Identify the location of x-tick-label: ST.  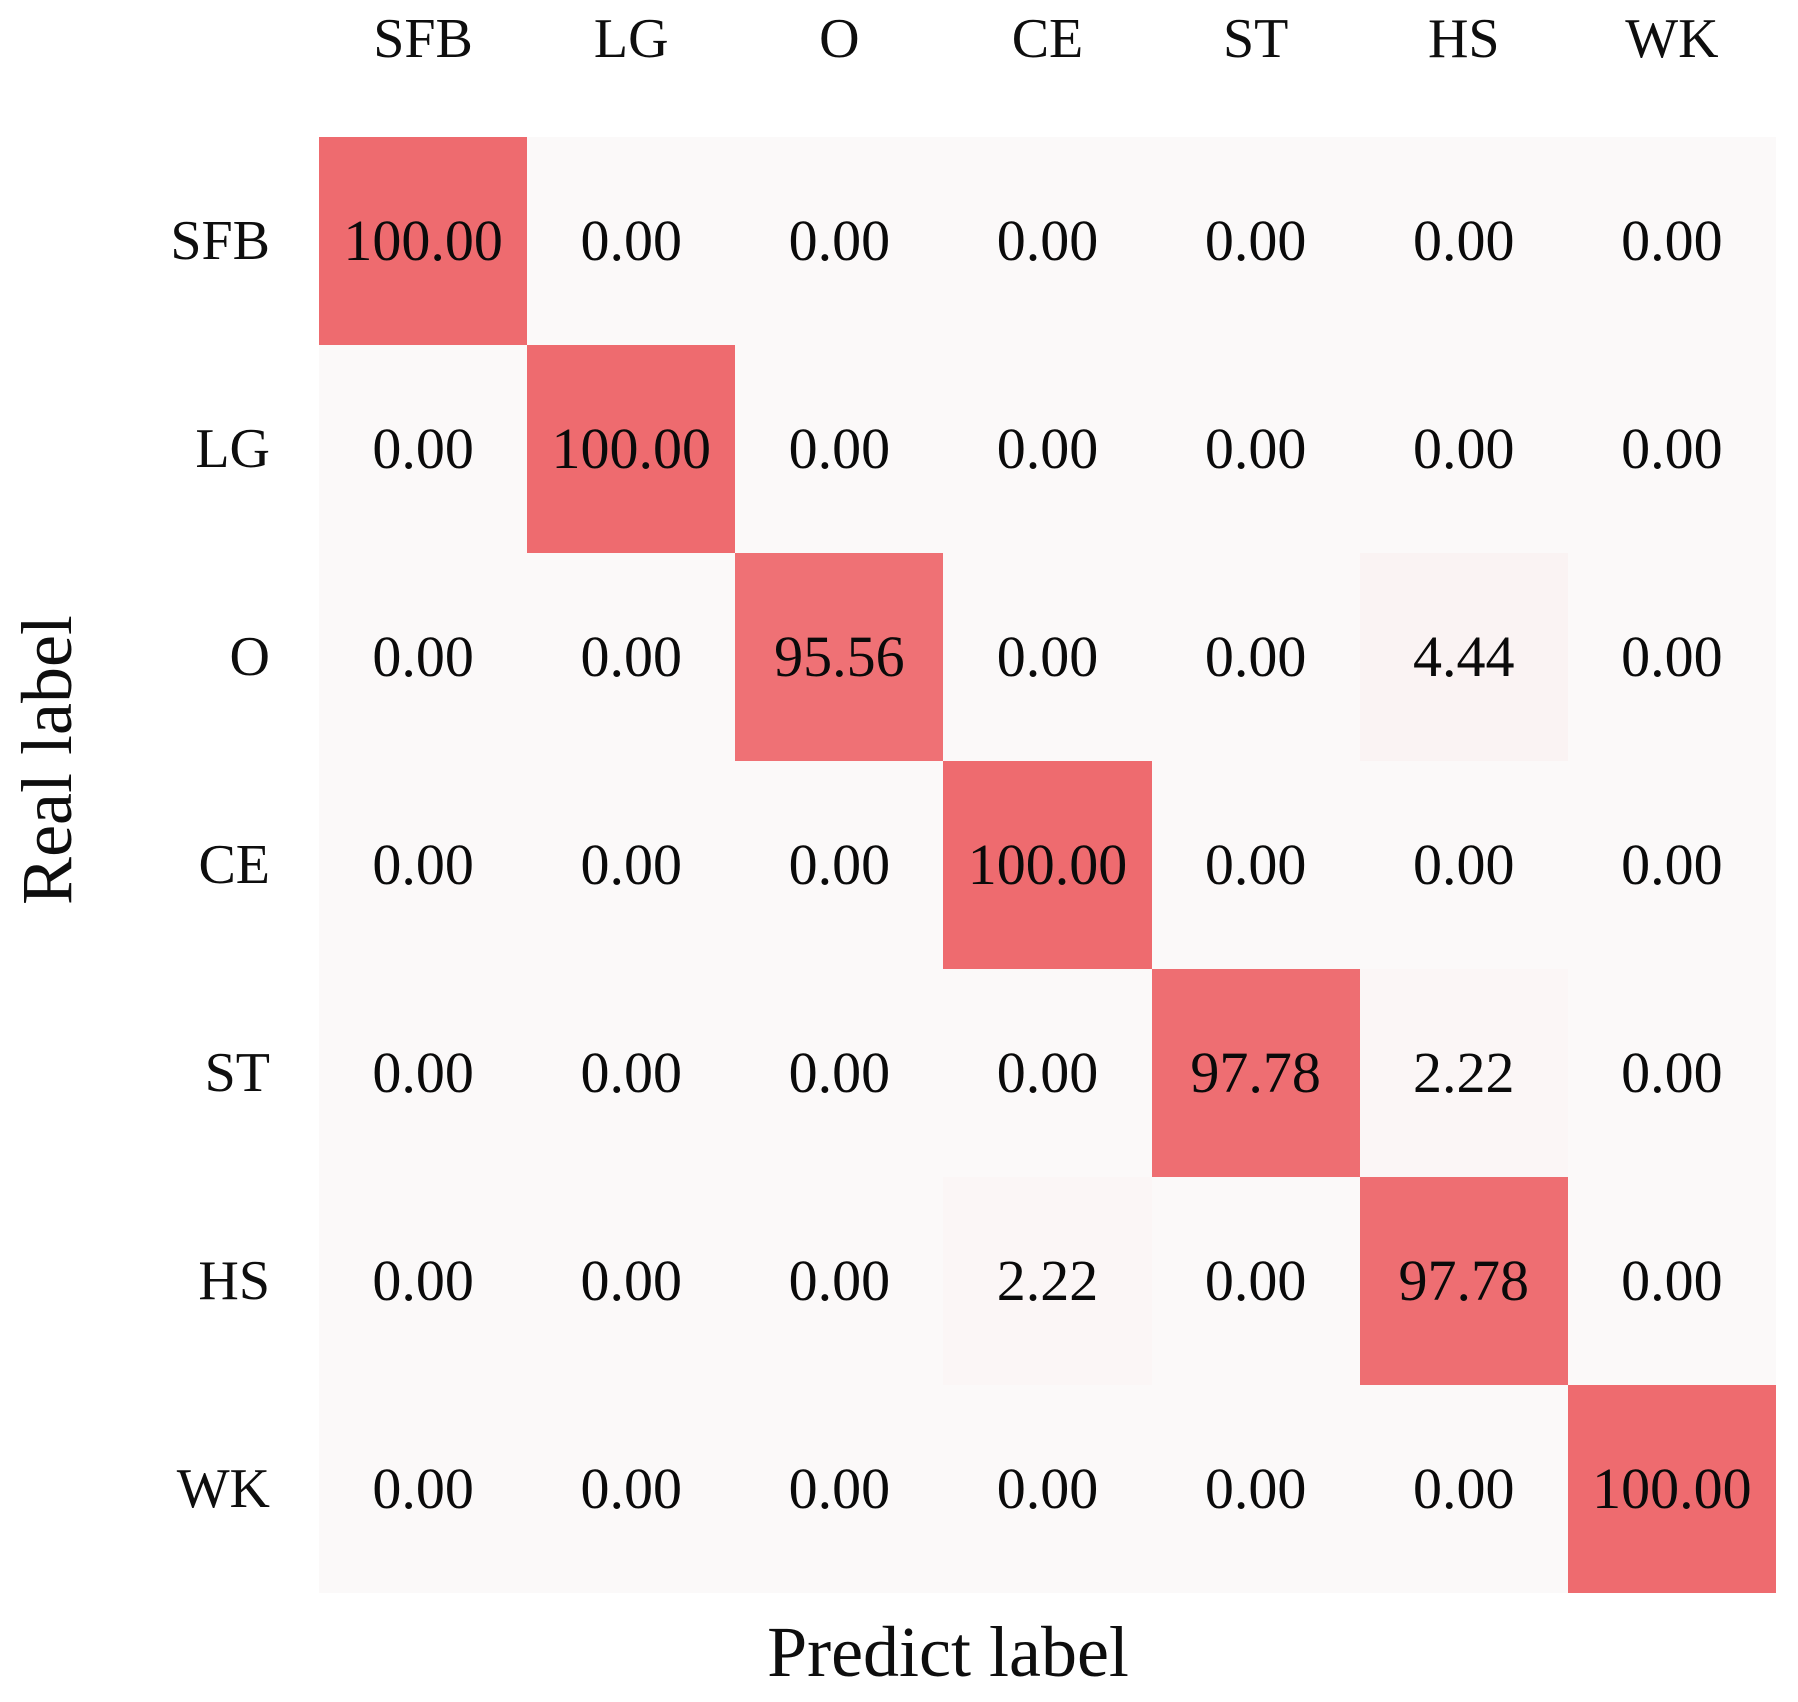
(1255, 39).